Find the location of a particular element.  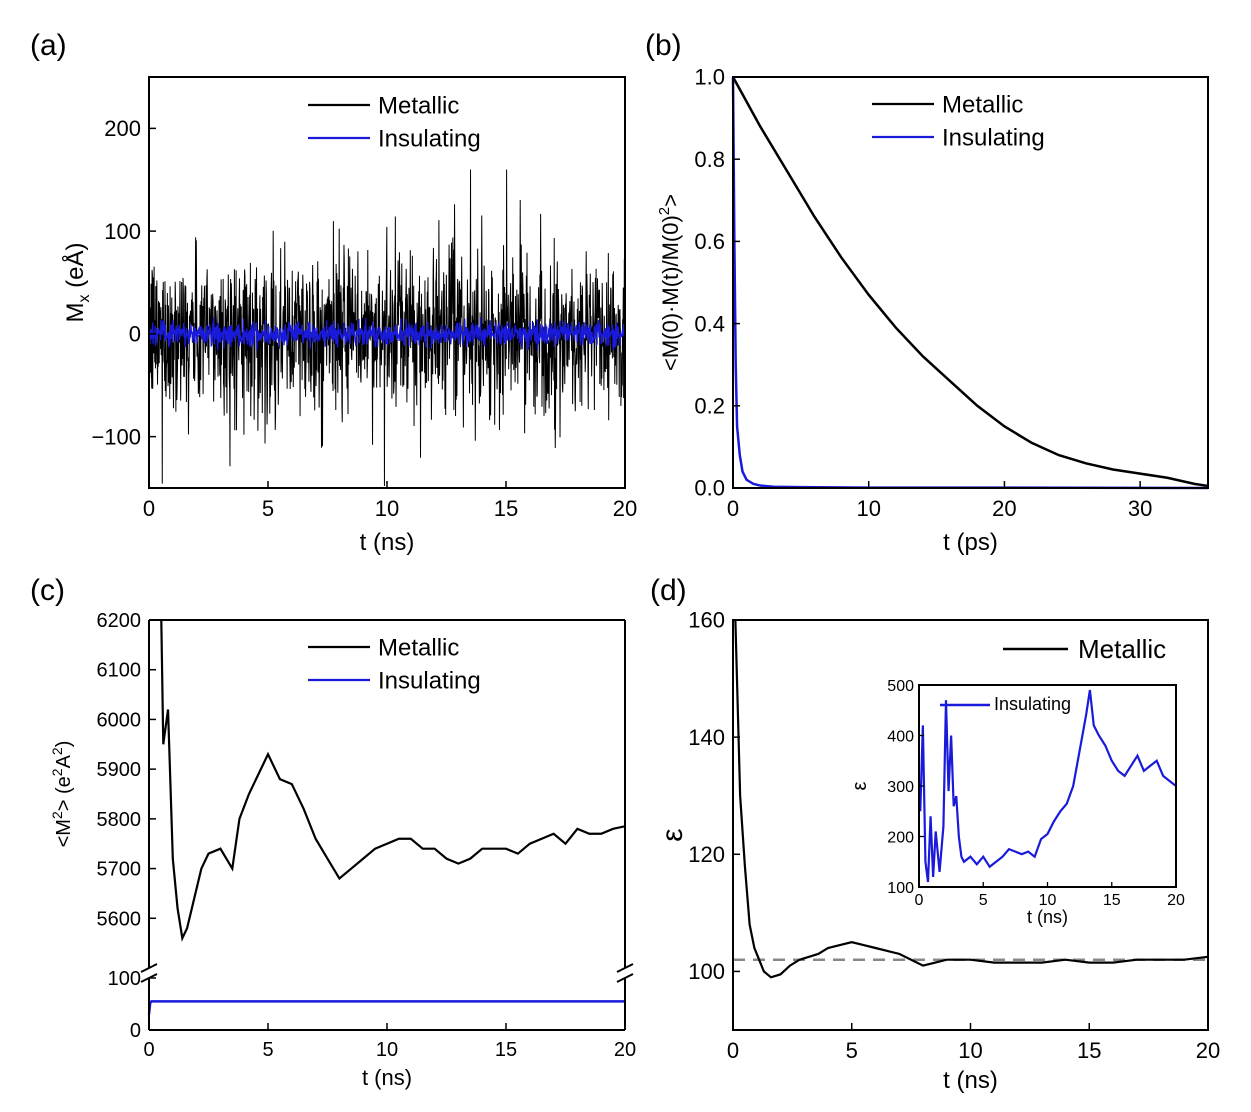

inset-y-axis-label: ε is located at coordinates (860, 785).